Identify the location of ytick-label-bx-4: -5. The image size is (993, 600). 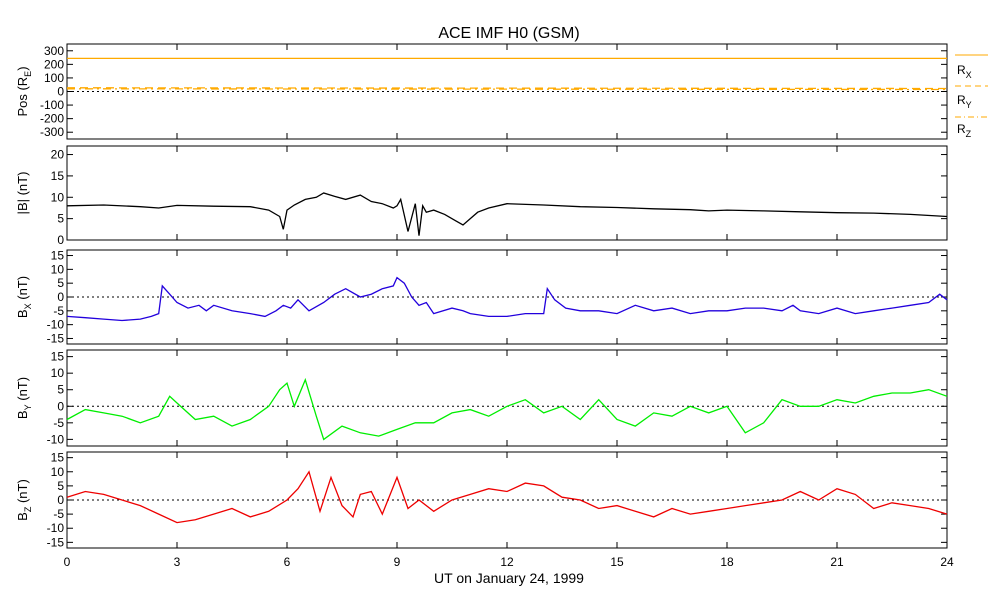
(58, 311).